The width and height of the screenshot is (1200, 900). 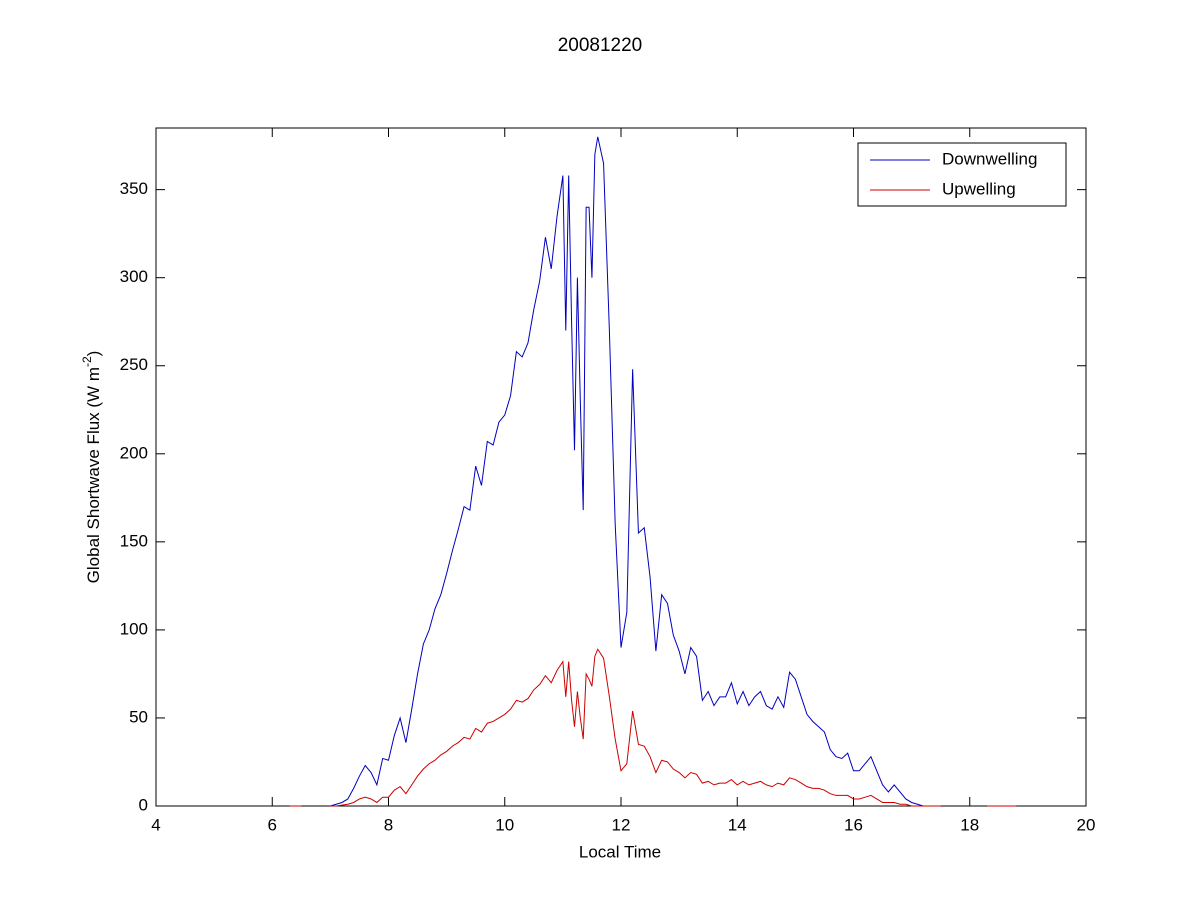 What do you see at coordinates (272, 824) in the screenshot?
I see `x-tick-label: 6` at bounding box center [272, 824].